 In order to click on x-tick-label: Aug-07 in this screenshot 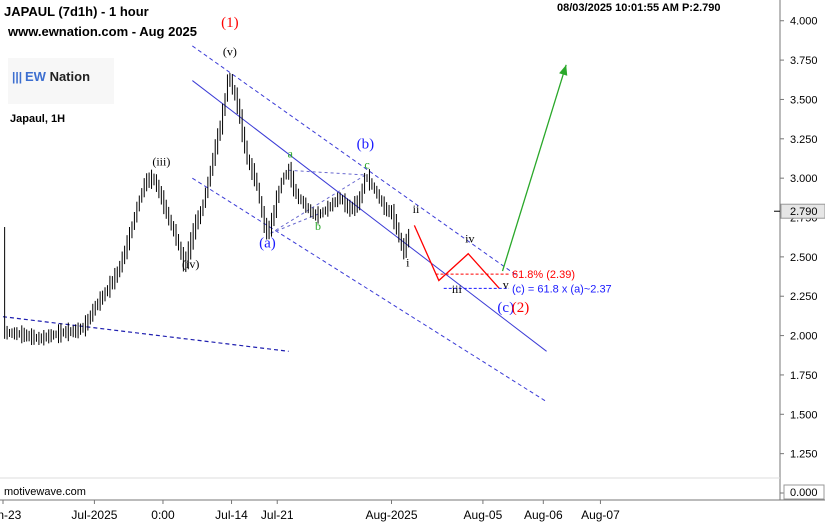, I will do `click(600, 515)`.